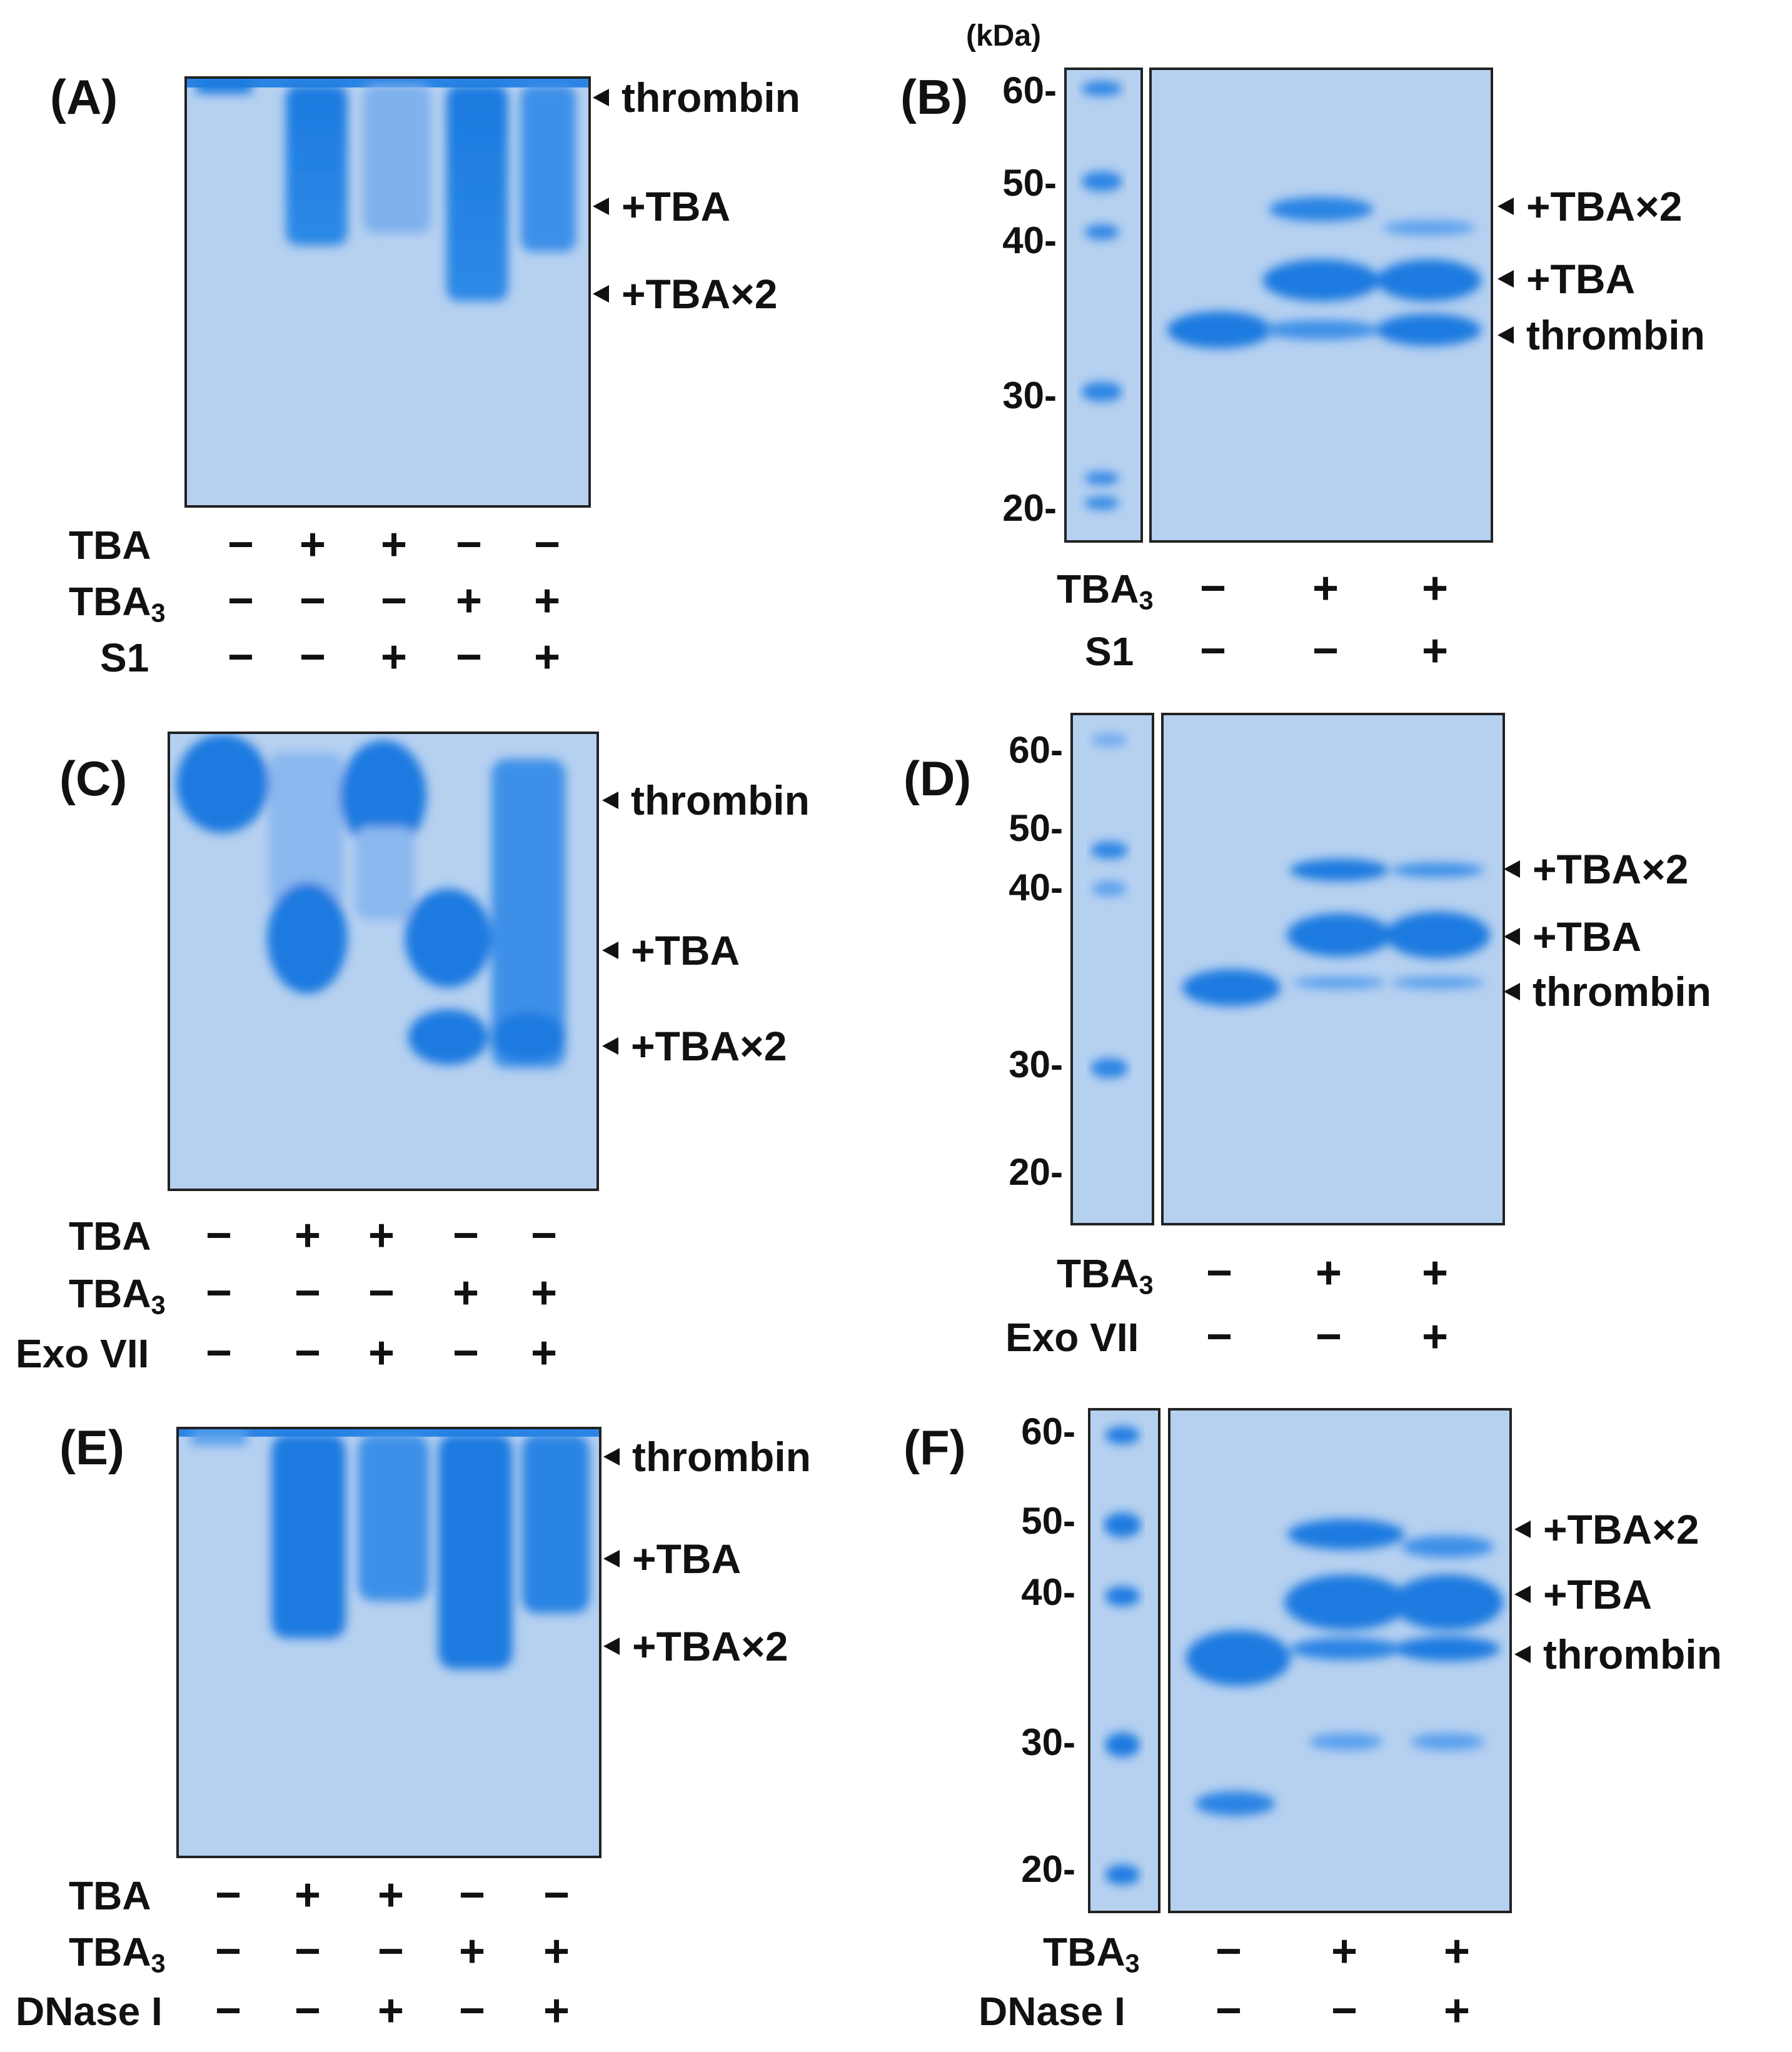  Describe the element at coordinates (1052, 2011) in the screenshot. I see `row-f-dnase: DNase I` at that location.